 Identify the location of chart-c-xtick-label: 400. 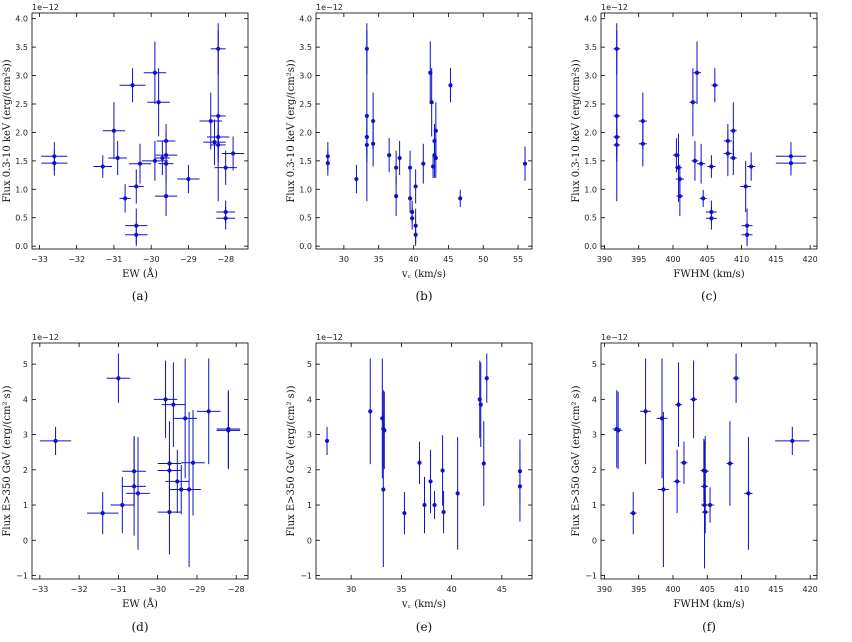
(672, 259).